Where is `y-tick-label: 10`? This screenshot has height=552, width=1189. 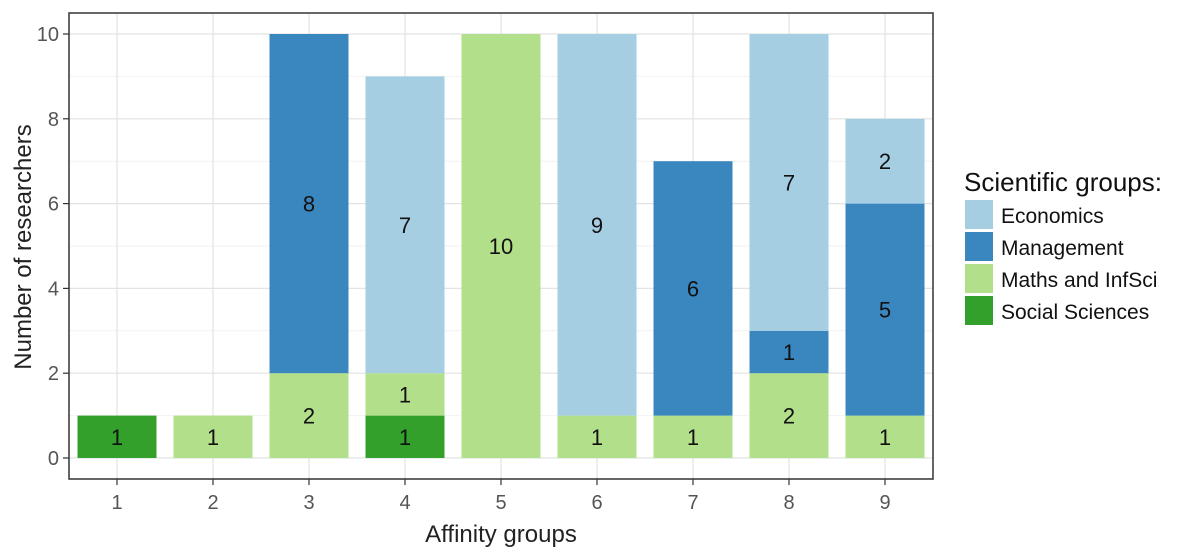
y-tick-label: 10 is located at coordinates (48, 35).